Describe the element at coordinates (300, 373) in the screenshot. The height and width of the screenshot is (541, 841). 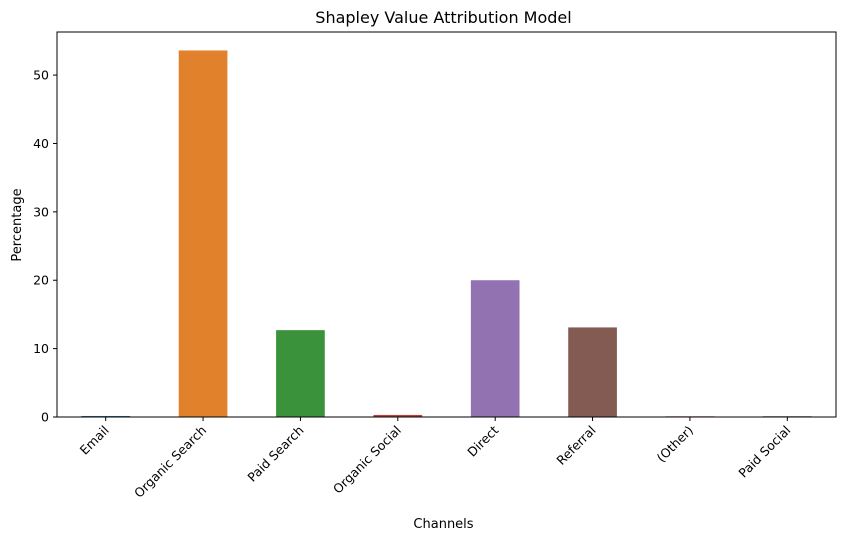
I see `bar-paid-search` at that location.